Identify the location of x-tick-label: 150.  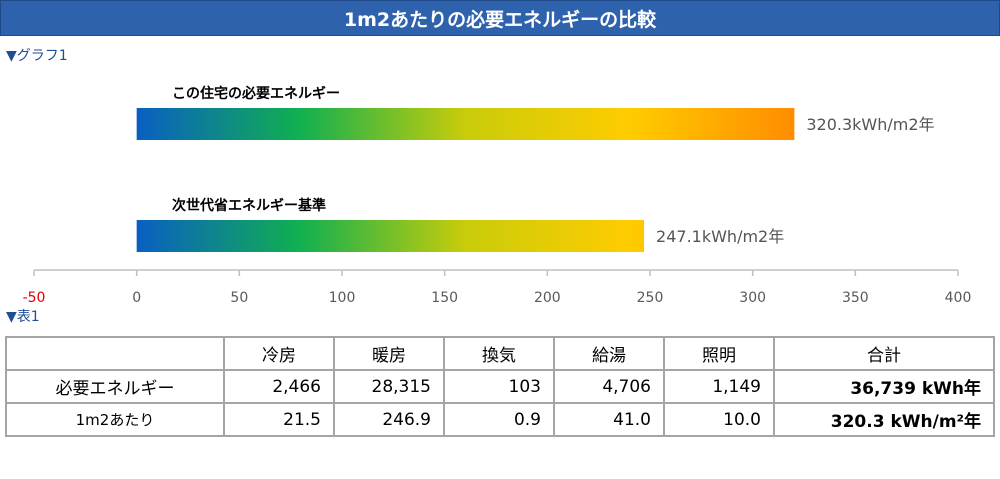
(444, 296).